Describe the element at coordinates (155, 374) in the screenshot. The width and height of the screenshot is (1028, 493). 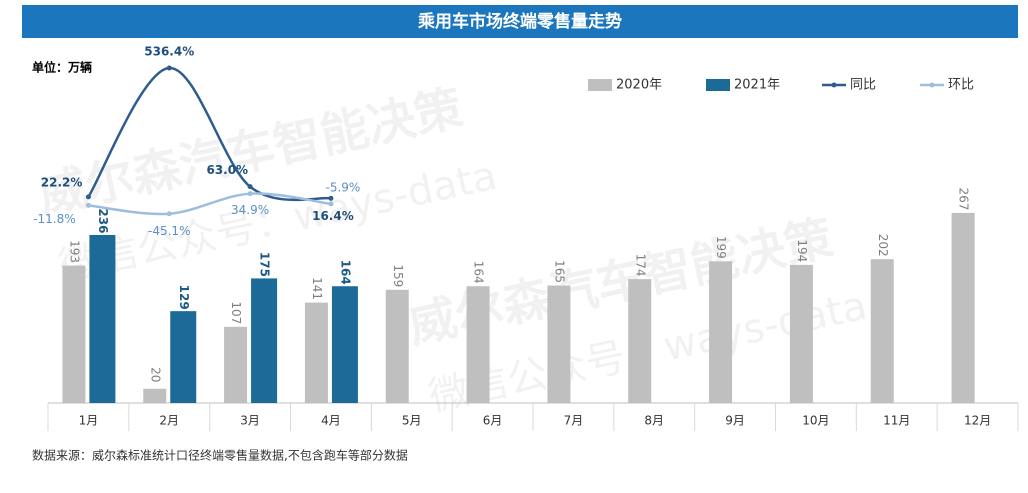
I see `bar-value-label: 20` at that location.